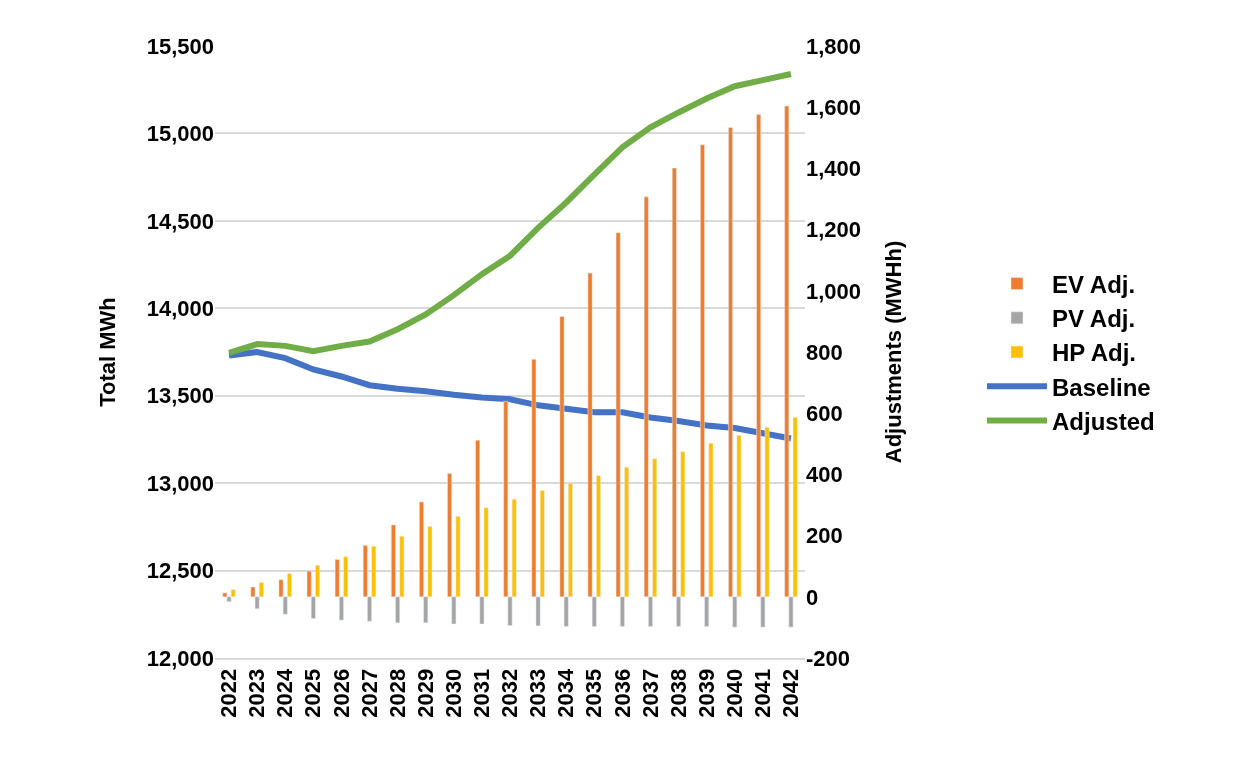 The height and width of the screenshot is (770, 1248). Describe the element at coordinates (257, 693) in the screenshot. I see `x-tick-label: 2023` at that location.